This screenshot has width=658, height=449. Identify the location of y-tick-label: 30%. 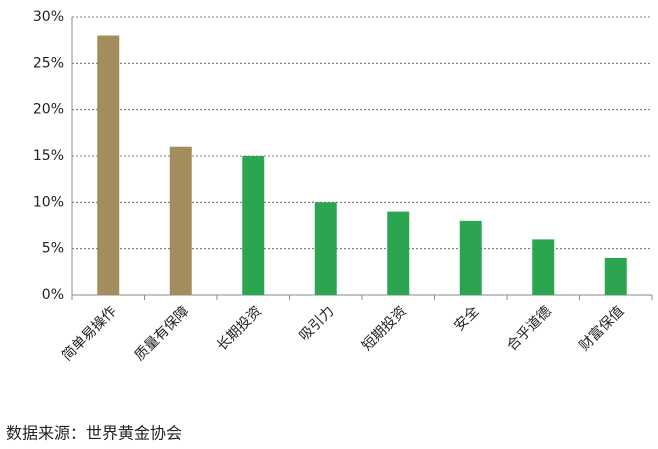
(48, 17).